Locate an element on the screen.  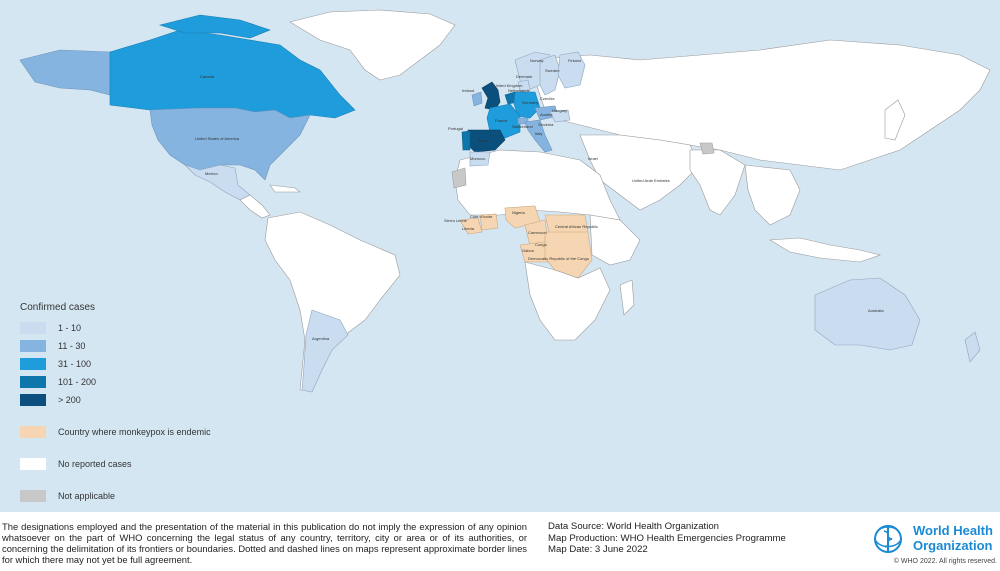
copyright: © WHO 2022. All rights reserved. is located at coordinates (945, 561).